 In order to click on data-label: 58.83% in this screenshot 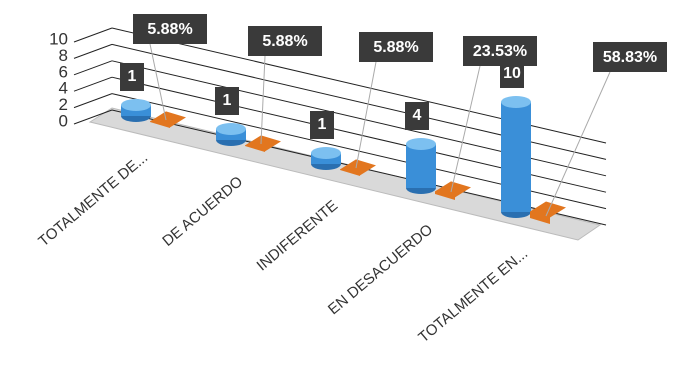, I will do `click(630, 57)`.